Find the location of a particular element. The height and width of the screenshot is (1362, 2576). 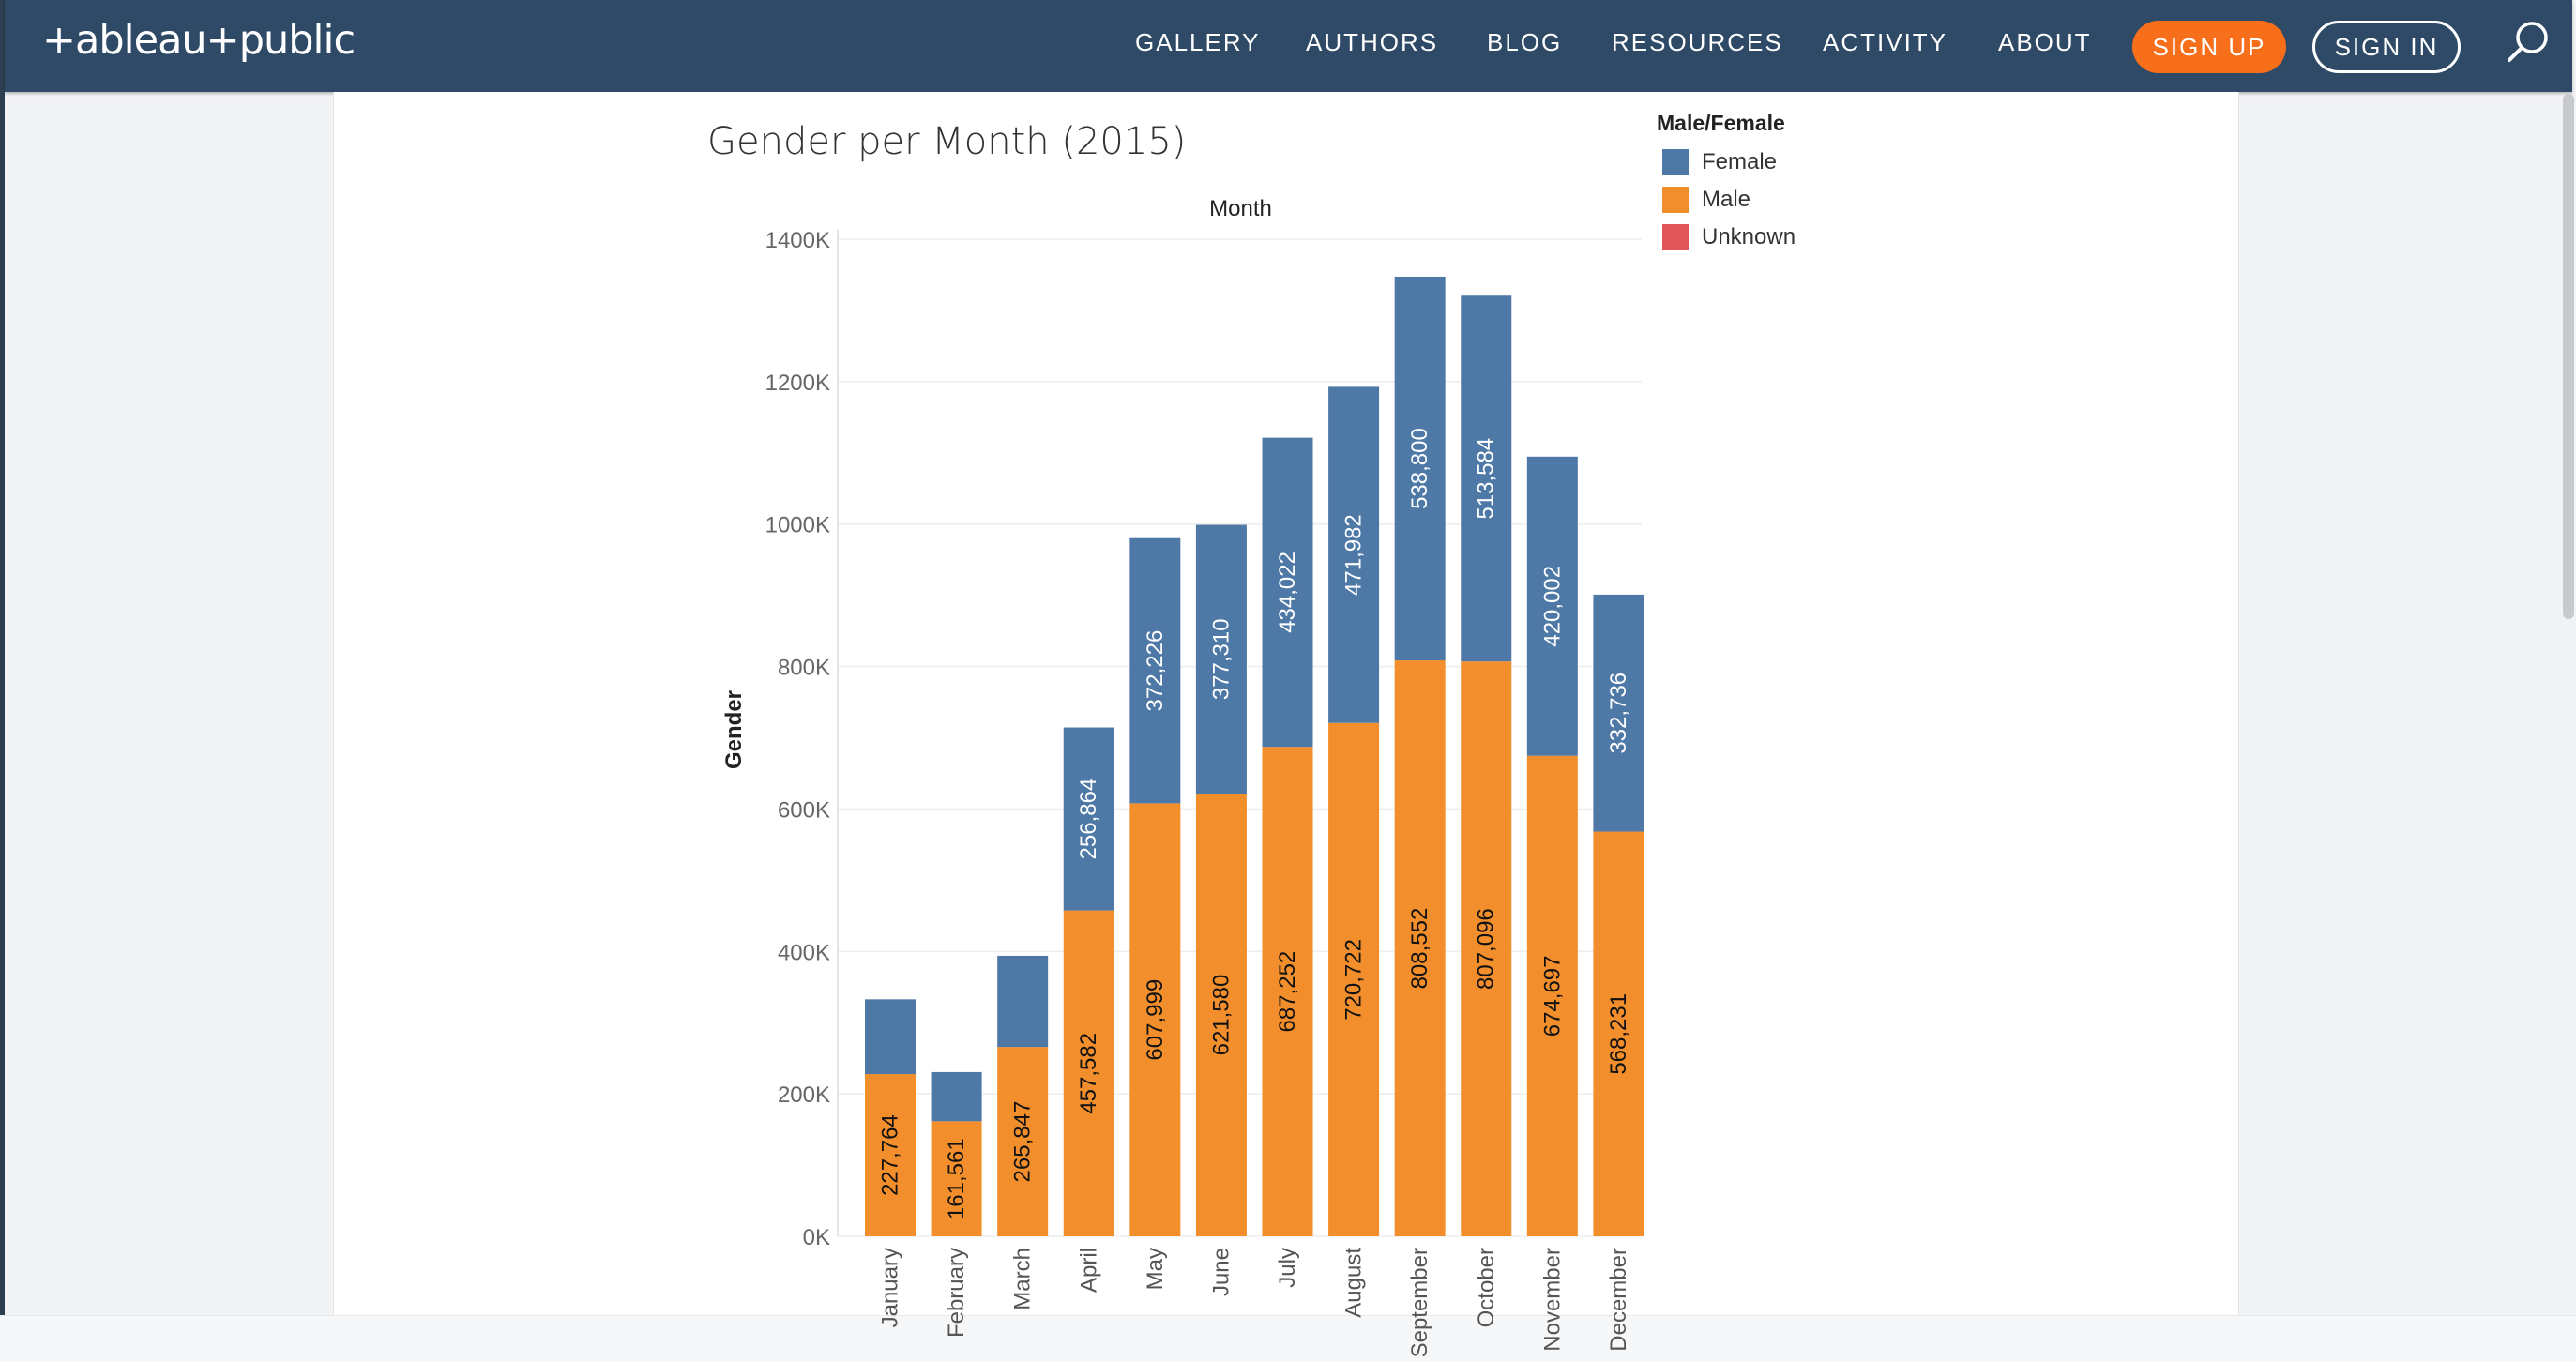

data-label-male: 621,580 is located at coordinates (1221, 1016).